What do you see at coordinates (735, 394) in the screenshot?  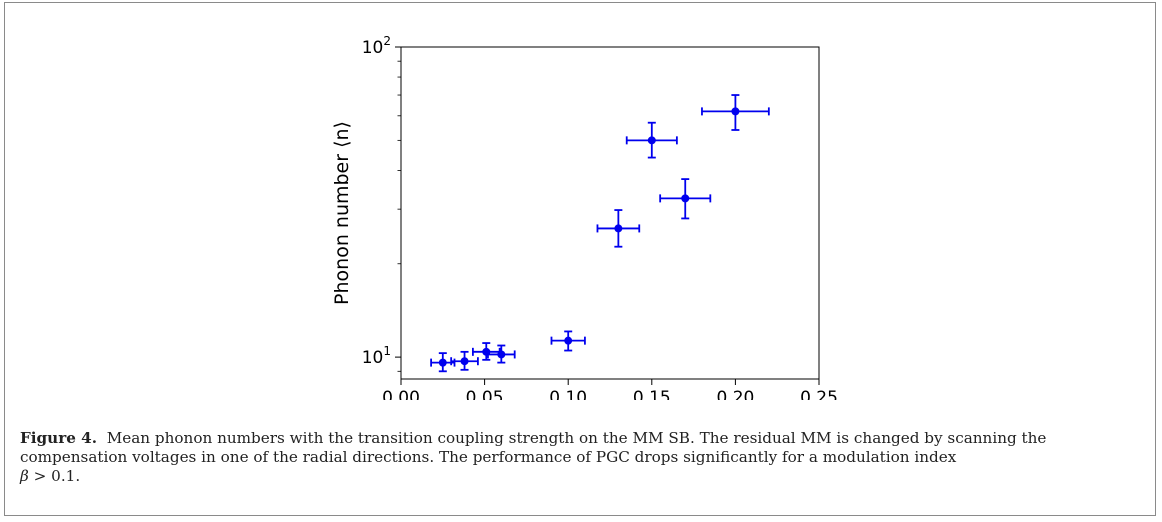 I see `x-tick-label: 0.20` at bounding box center [735, 394].